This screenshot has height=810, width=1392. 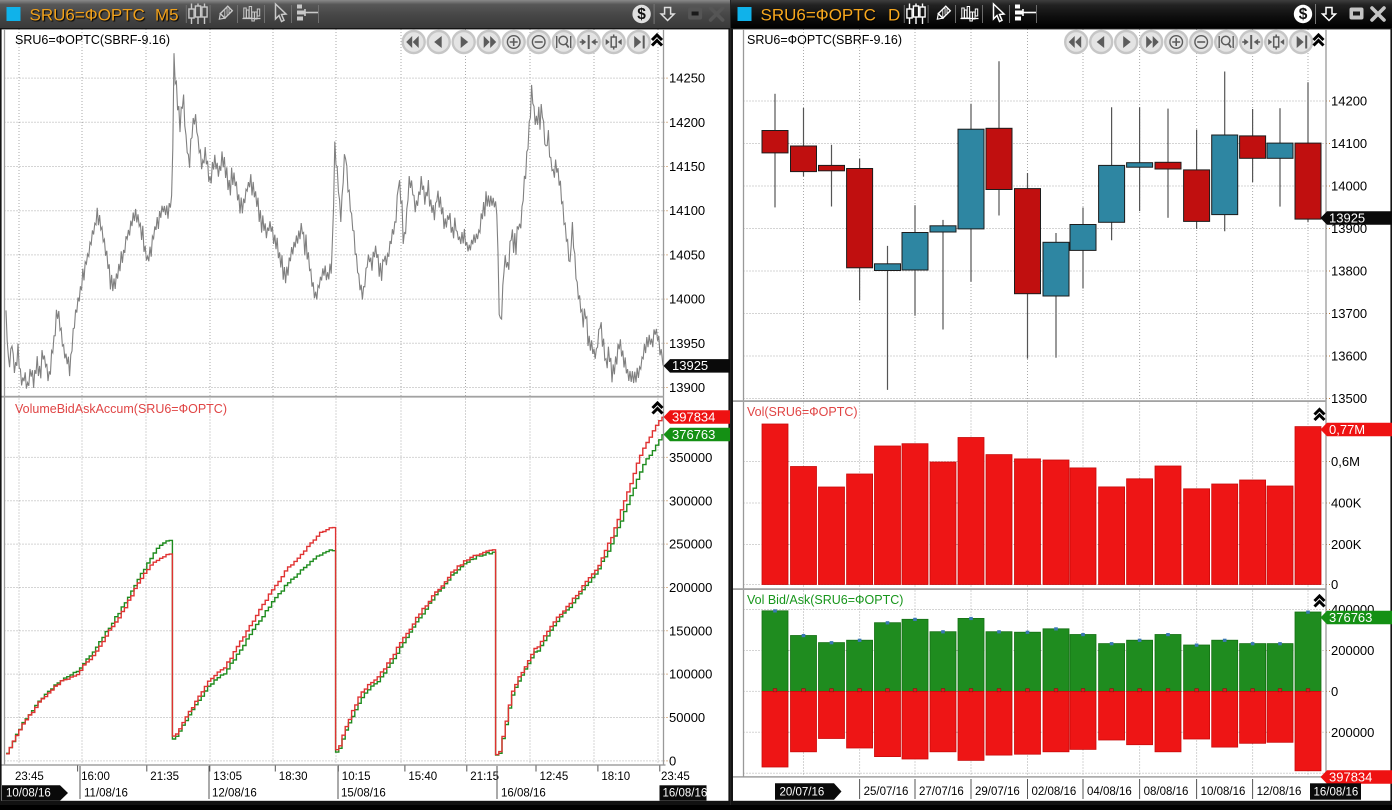 I want to click on svg-text: 50000, so click(x=687, y=717).